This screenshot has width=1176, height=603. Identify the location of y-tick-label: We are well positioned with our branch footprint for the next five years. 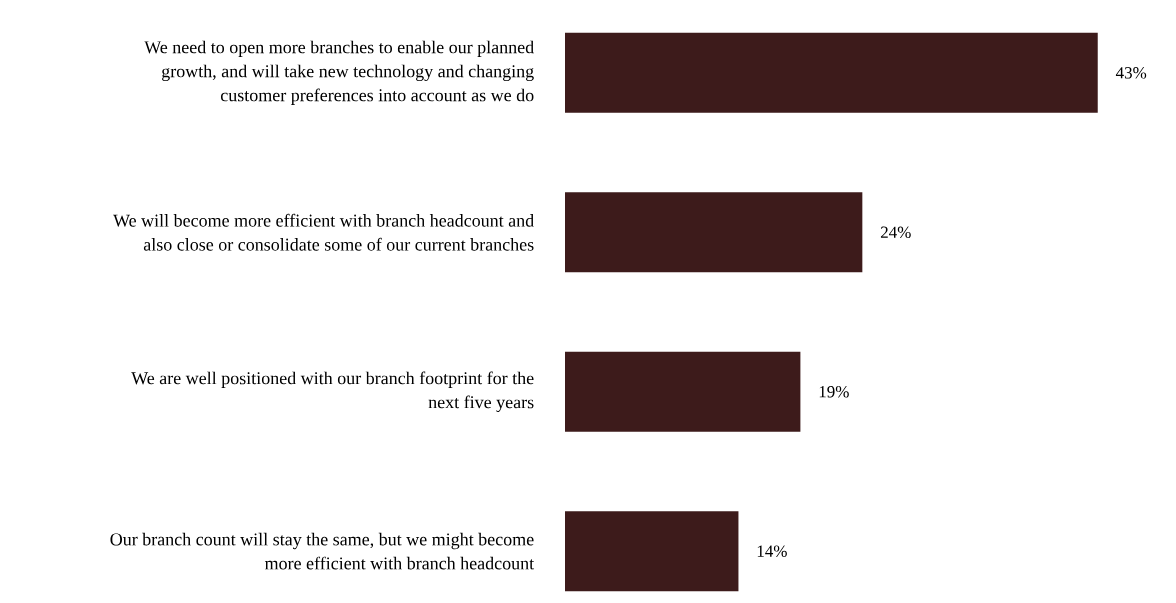
(332, 392).